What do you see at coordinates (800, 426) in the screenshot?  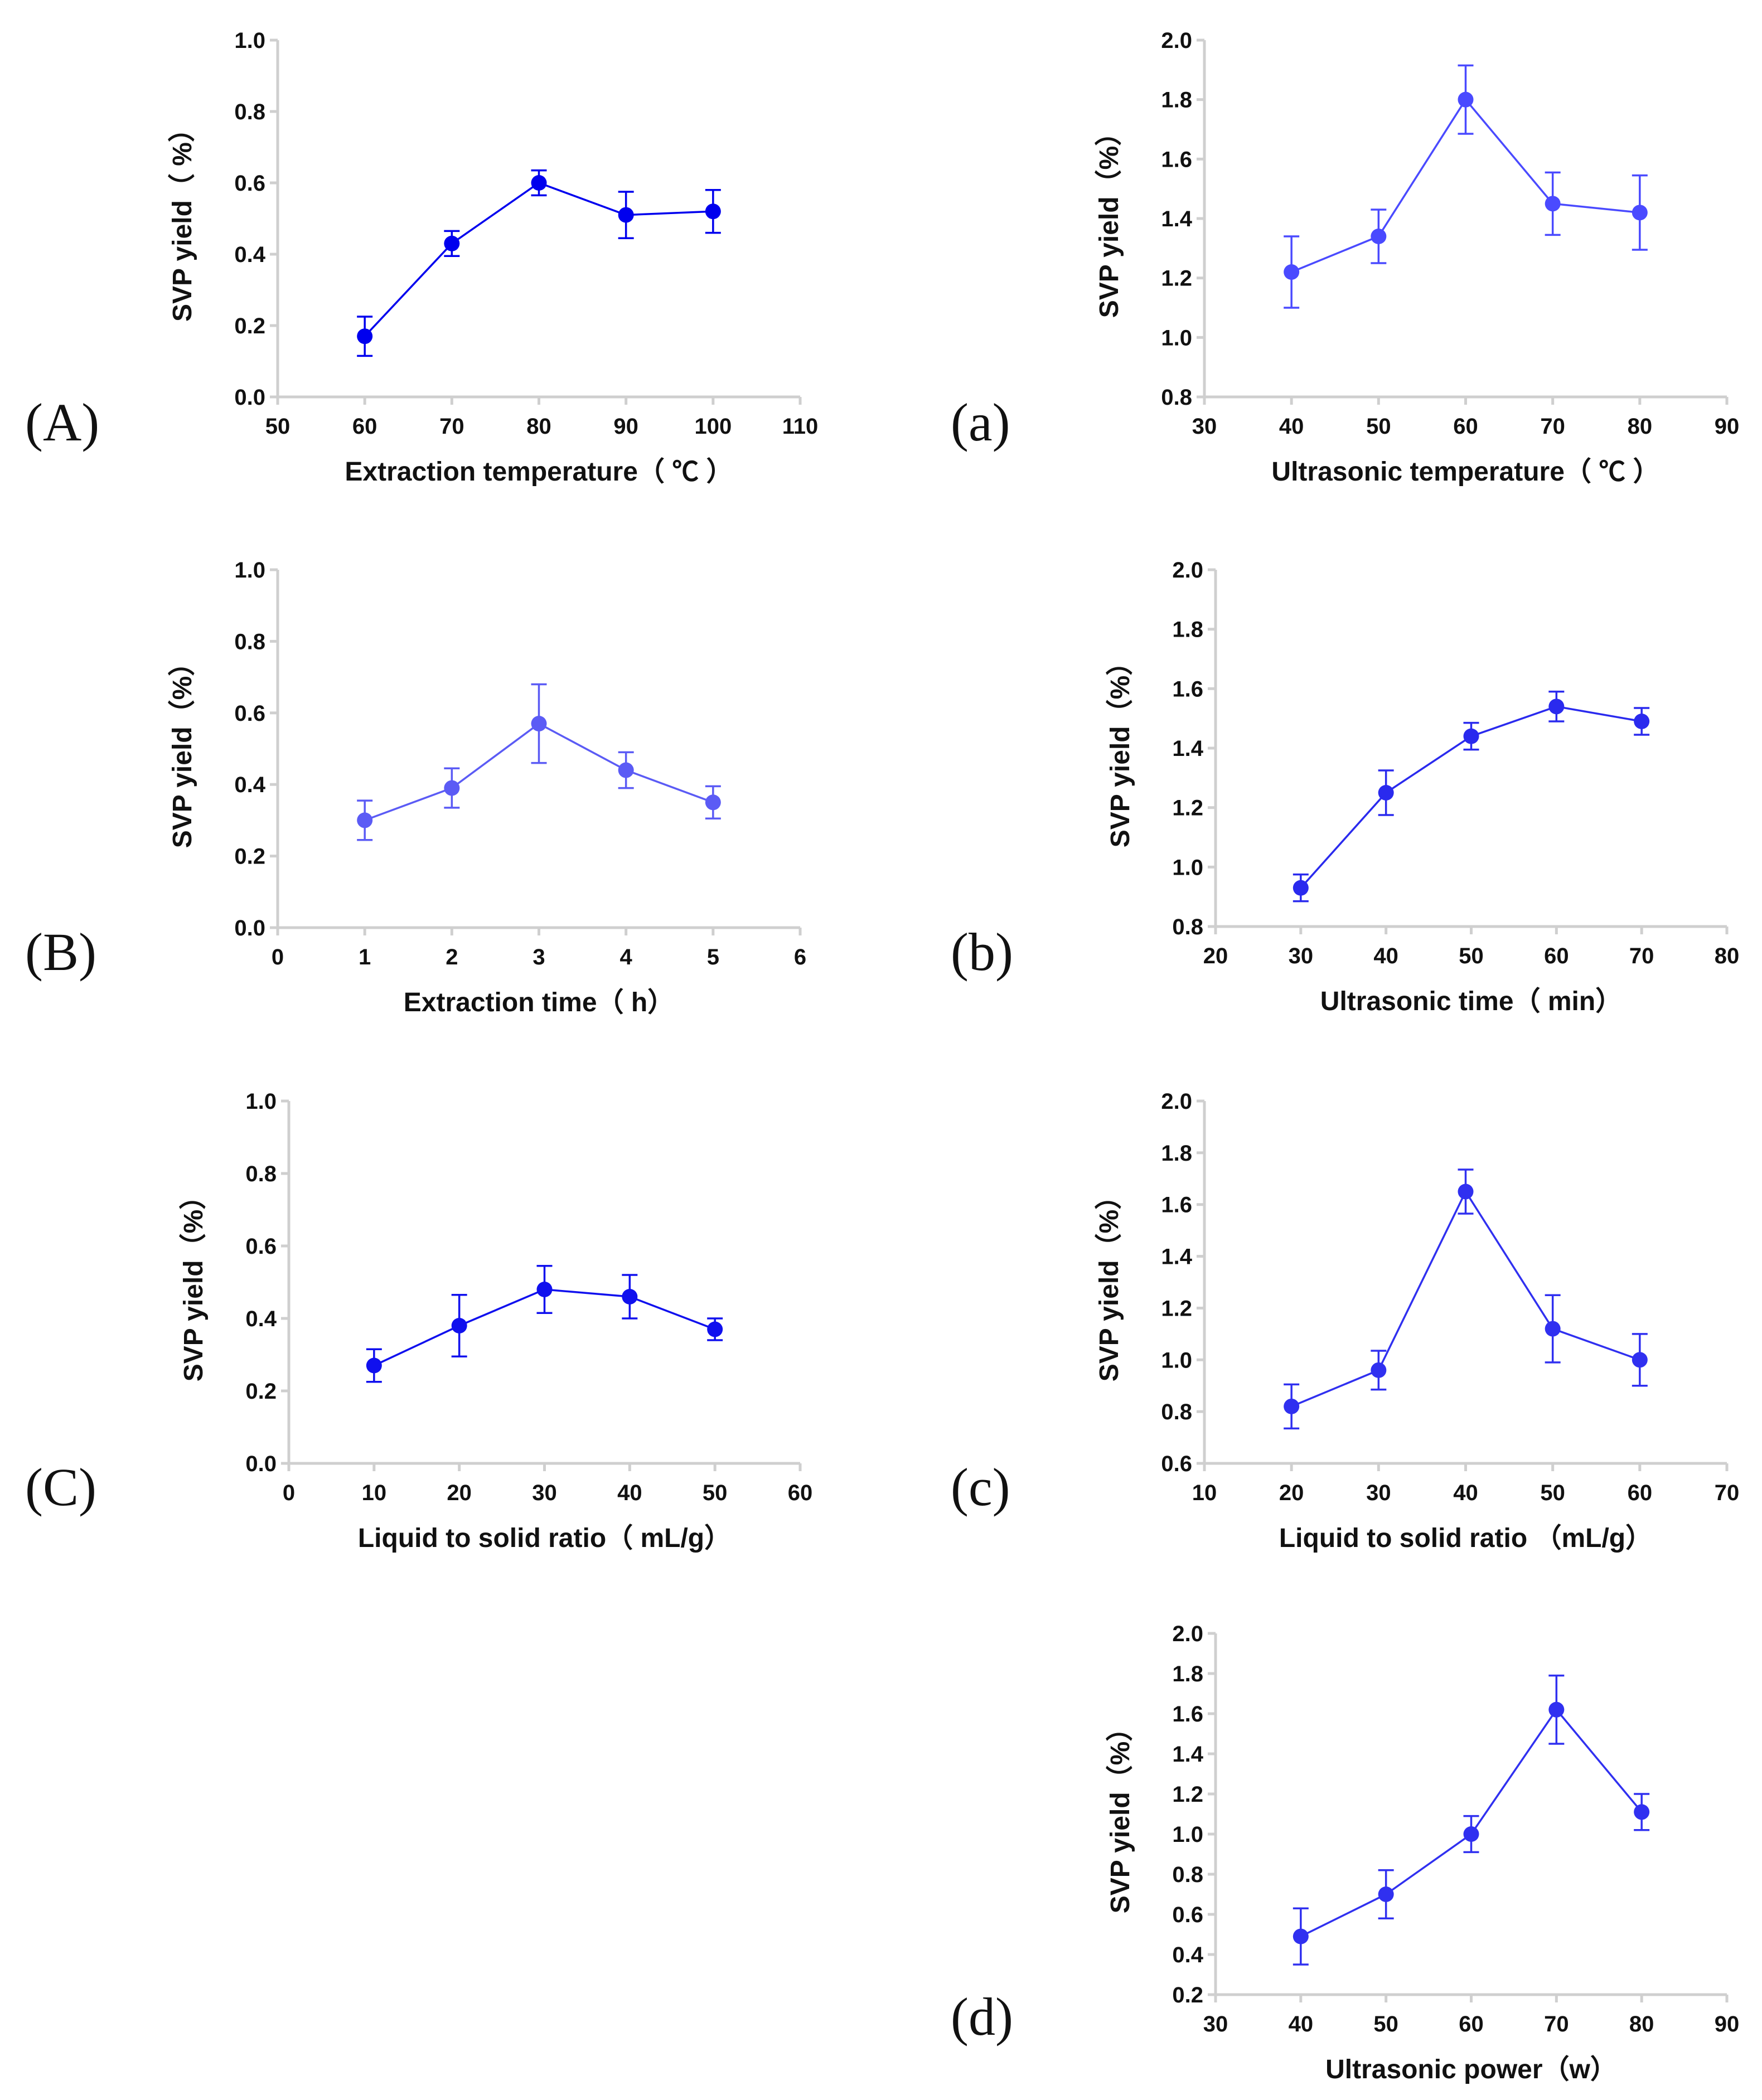 I see `x-tick-label: 110` at bounding box center [800, 426].